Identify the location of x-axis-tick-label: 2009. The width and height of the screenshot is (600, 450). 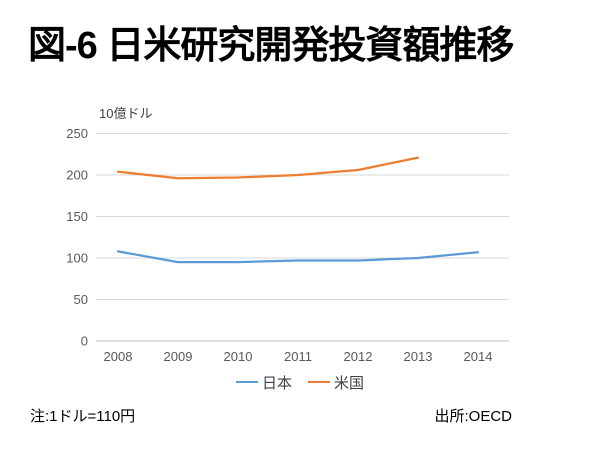
(178, 356).